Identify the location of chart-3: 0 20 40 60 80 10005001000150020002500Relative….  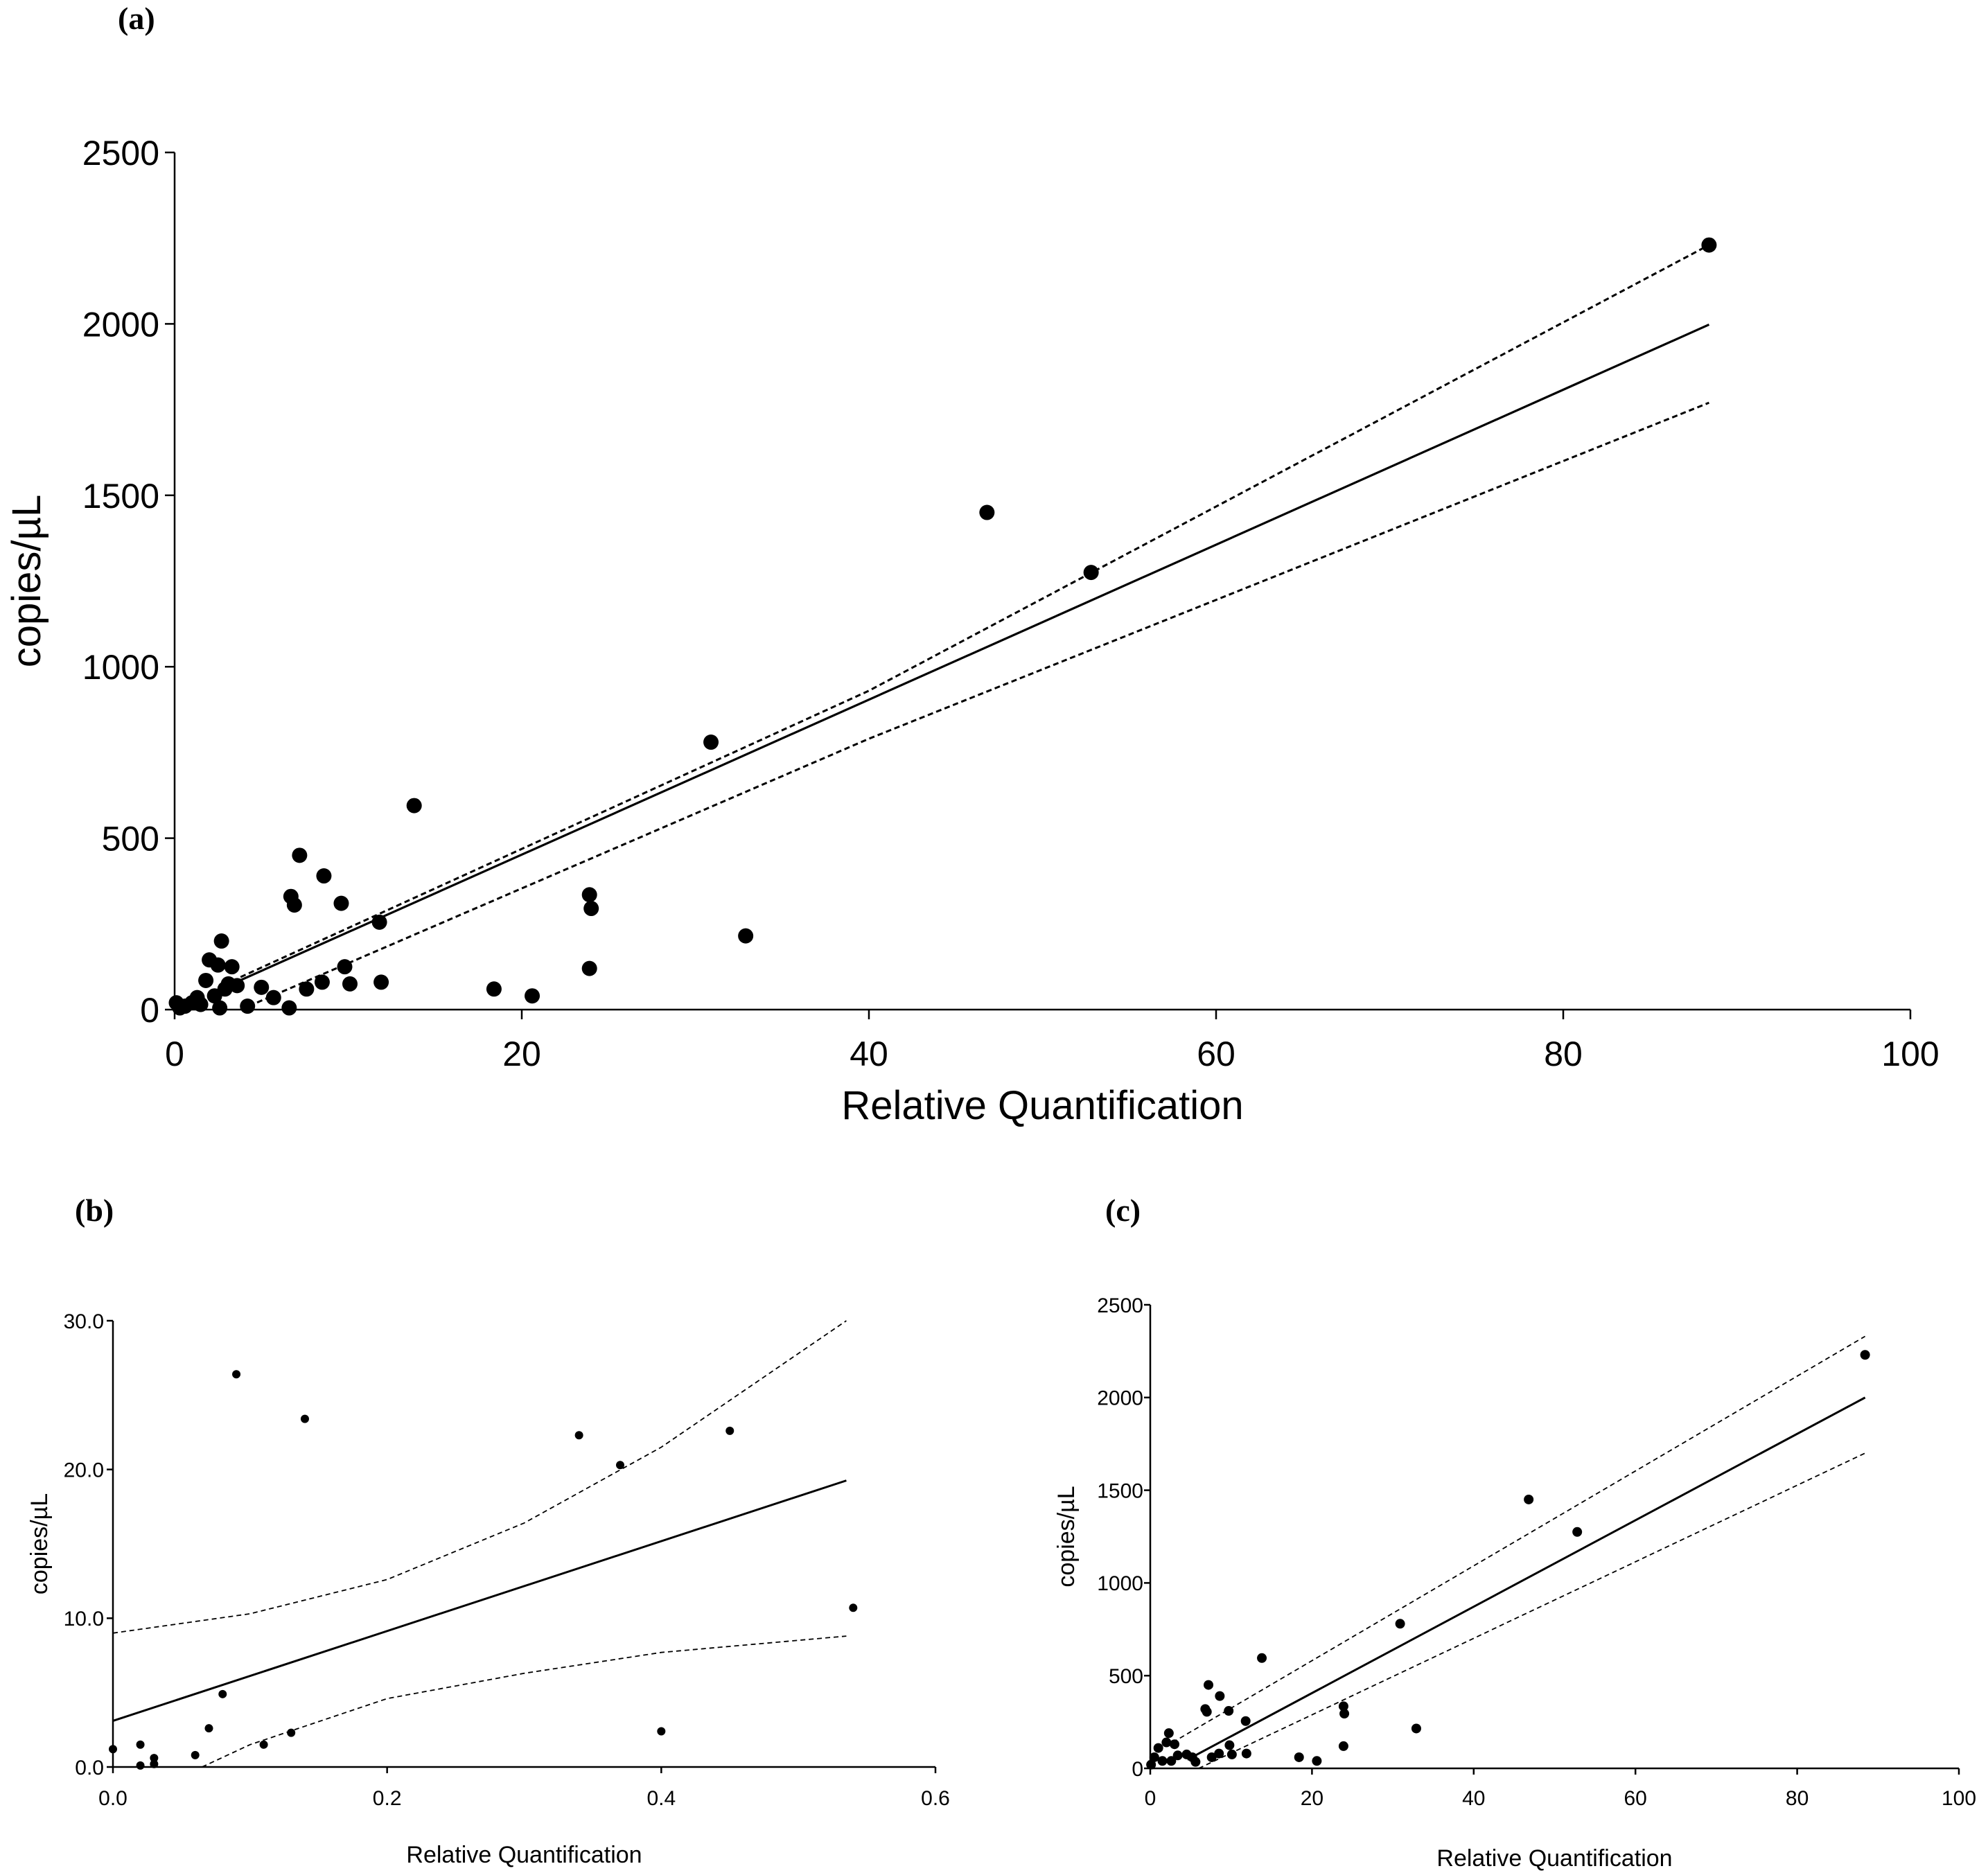
(1514, 1583).